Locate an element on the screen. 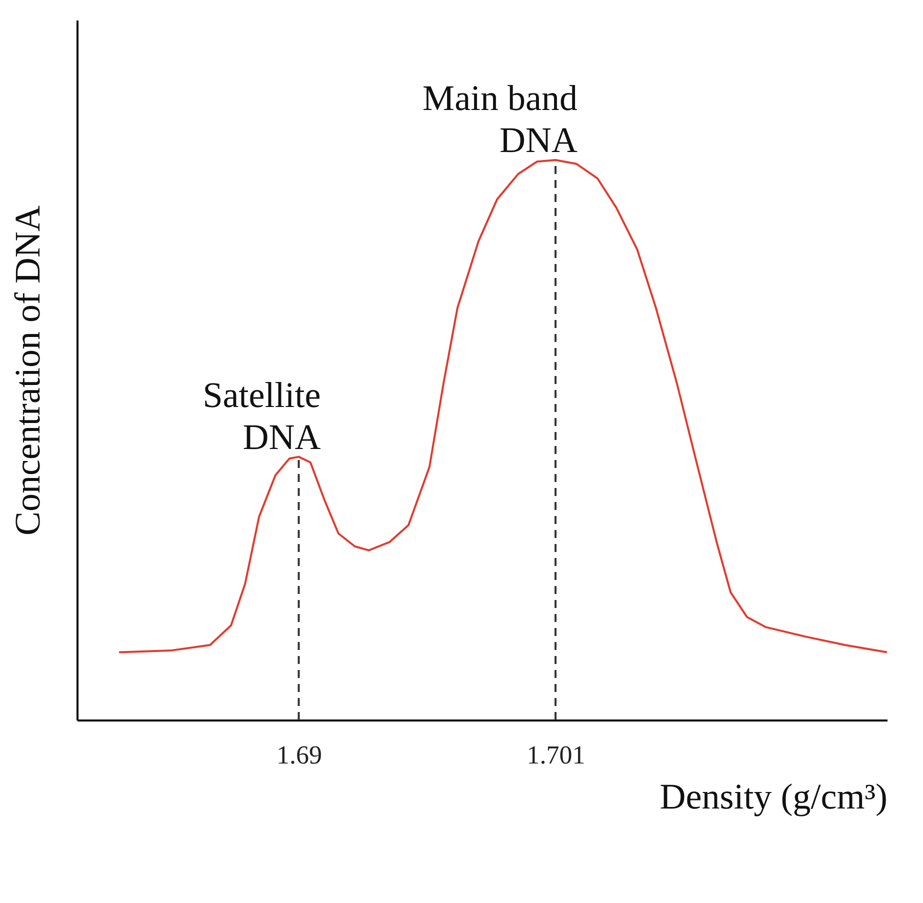 This screenshot has width=923, height=903. y-axis-title: Concentration of DNA is located at coordinates (28, 371).